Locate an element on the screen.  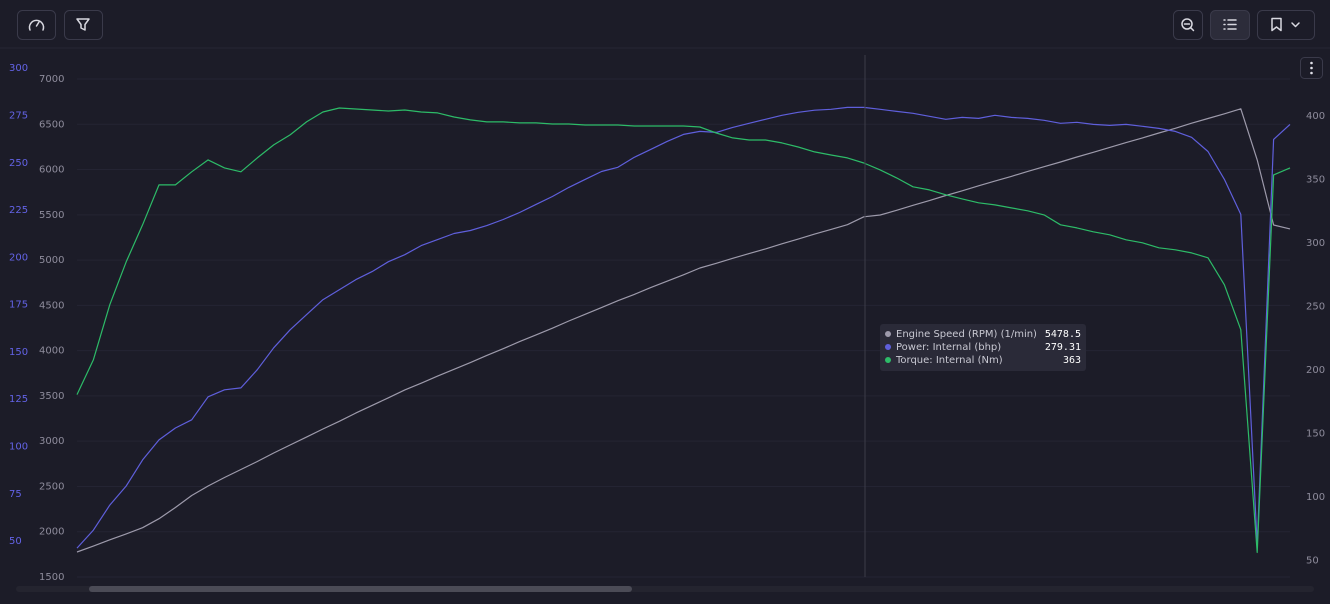
y3-tick-label: 50 is located at coordinates (1312, 560).